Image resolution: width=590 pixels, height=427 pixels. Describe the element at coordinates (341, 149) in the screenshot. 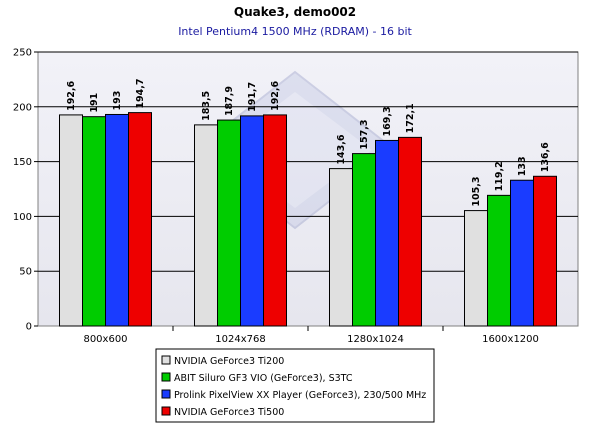

I see `data-label: 143,6` at that location.